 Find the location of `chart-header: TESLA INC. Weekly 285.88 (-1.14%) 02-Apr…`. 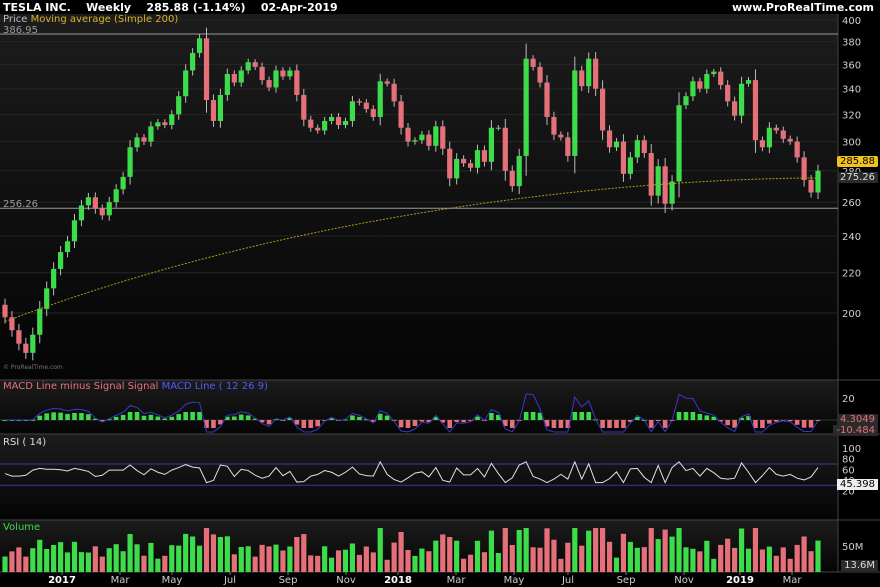

chart-header: TESLA INC. Weekly 285.88 (-1.14%) 02-Apr… is located at coordinates (170, 7).